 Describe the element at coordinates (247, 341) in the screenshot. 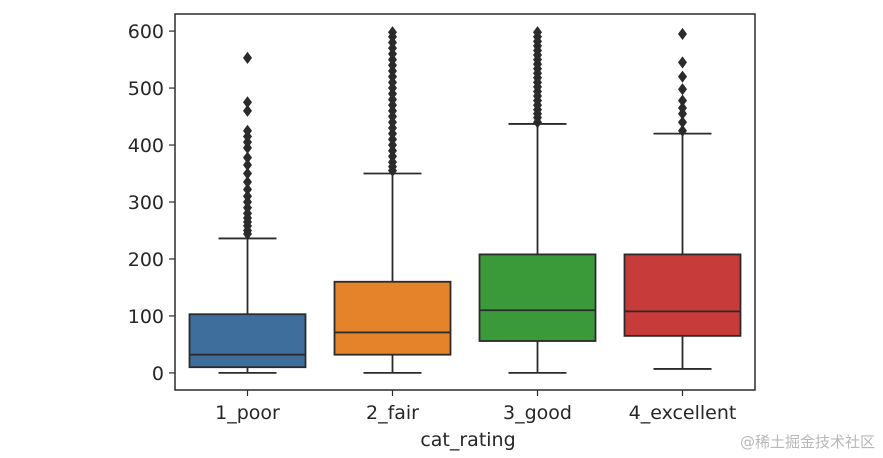

I see `box-1_poor` at that location.